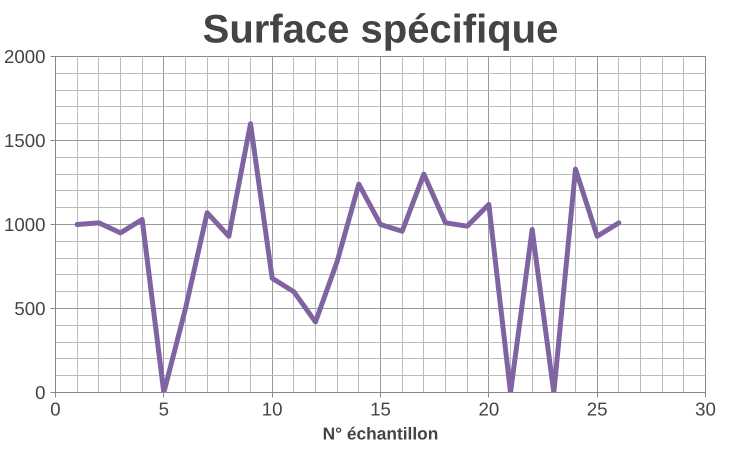 The image size is (745, 456). I want to click on x-tick-label: 5, so click(164, 409).